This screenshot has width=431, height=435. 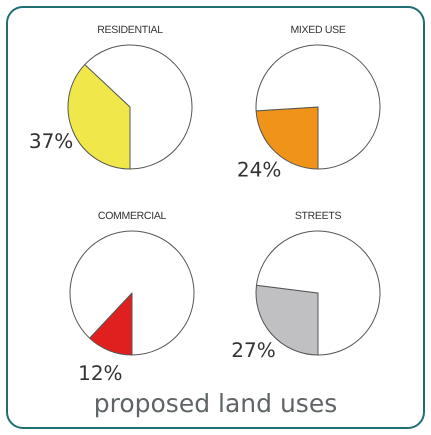 I want to click on chart-title: STREETS, so click(x=318, y=216).